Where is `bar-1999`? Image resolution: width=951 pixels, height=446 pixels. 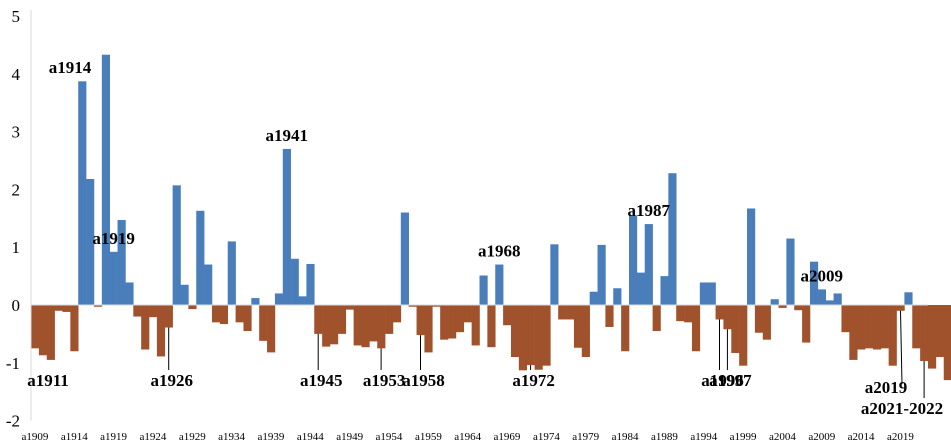
bar-1999 is located at coordinates (743, 335).